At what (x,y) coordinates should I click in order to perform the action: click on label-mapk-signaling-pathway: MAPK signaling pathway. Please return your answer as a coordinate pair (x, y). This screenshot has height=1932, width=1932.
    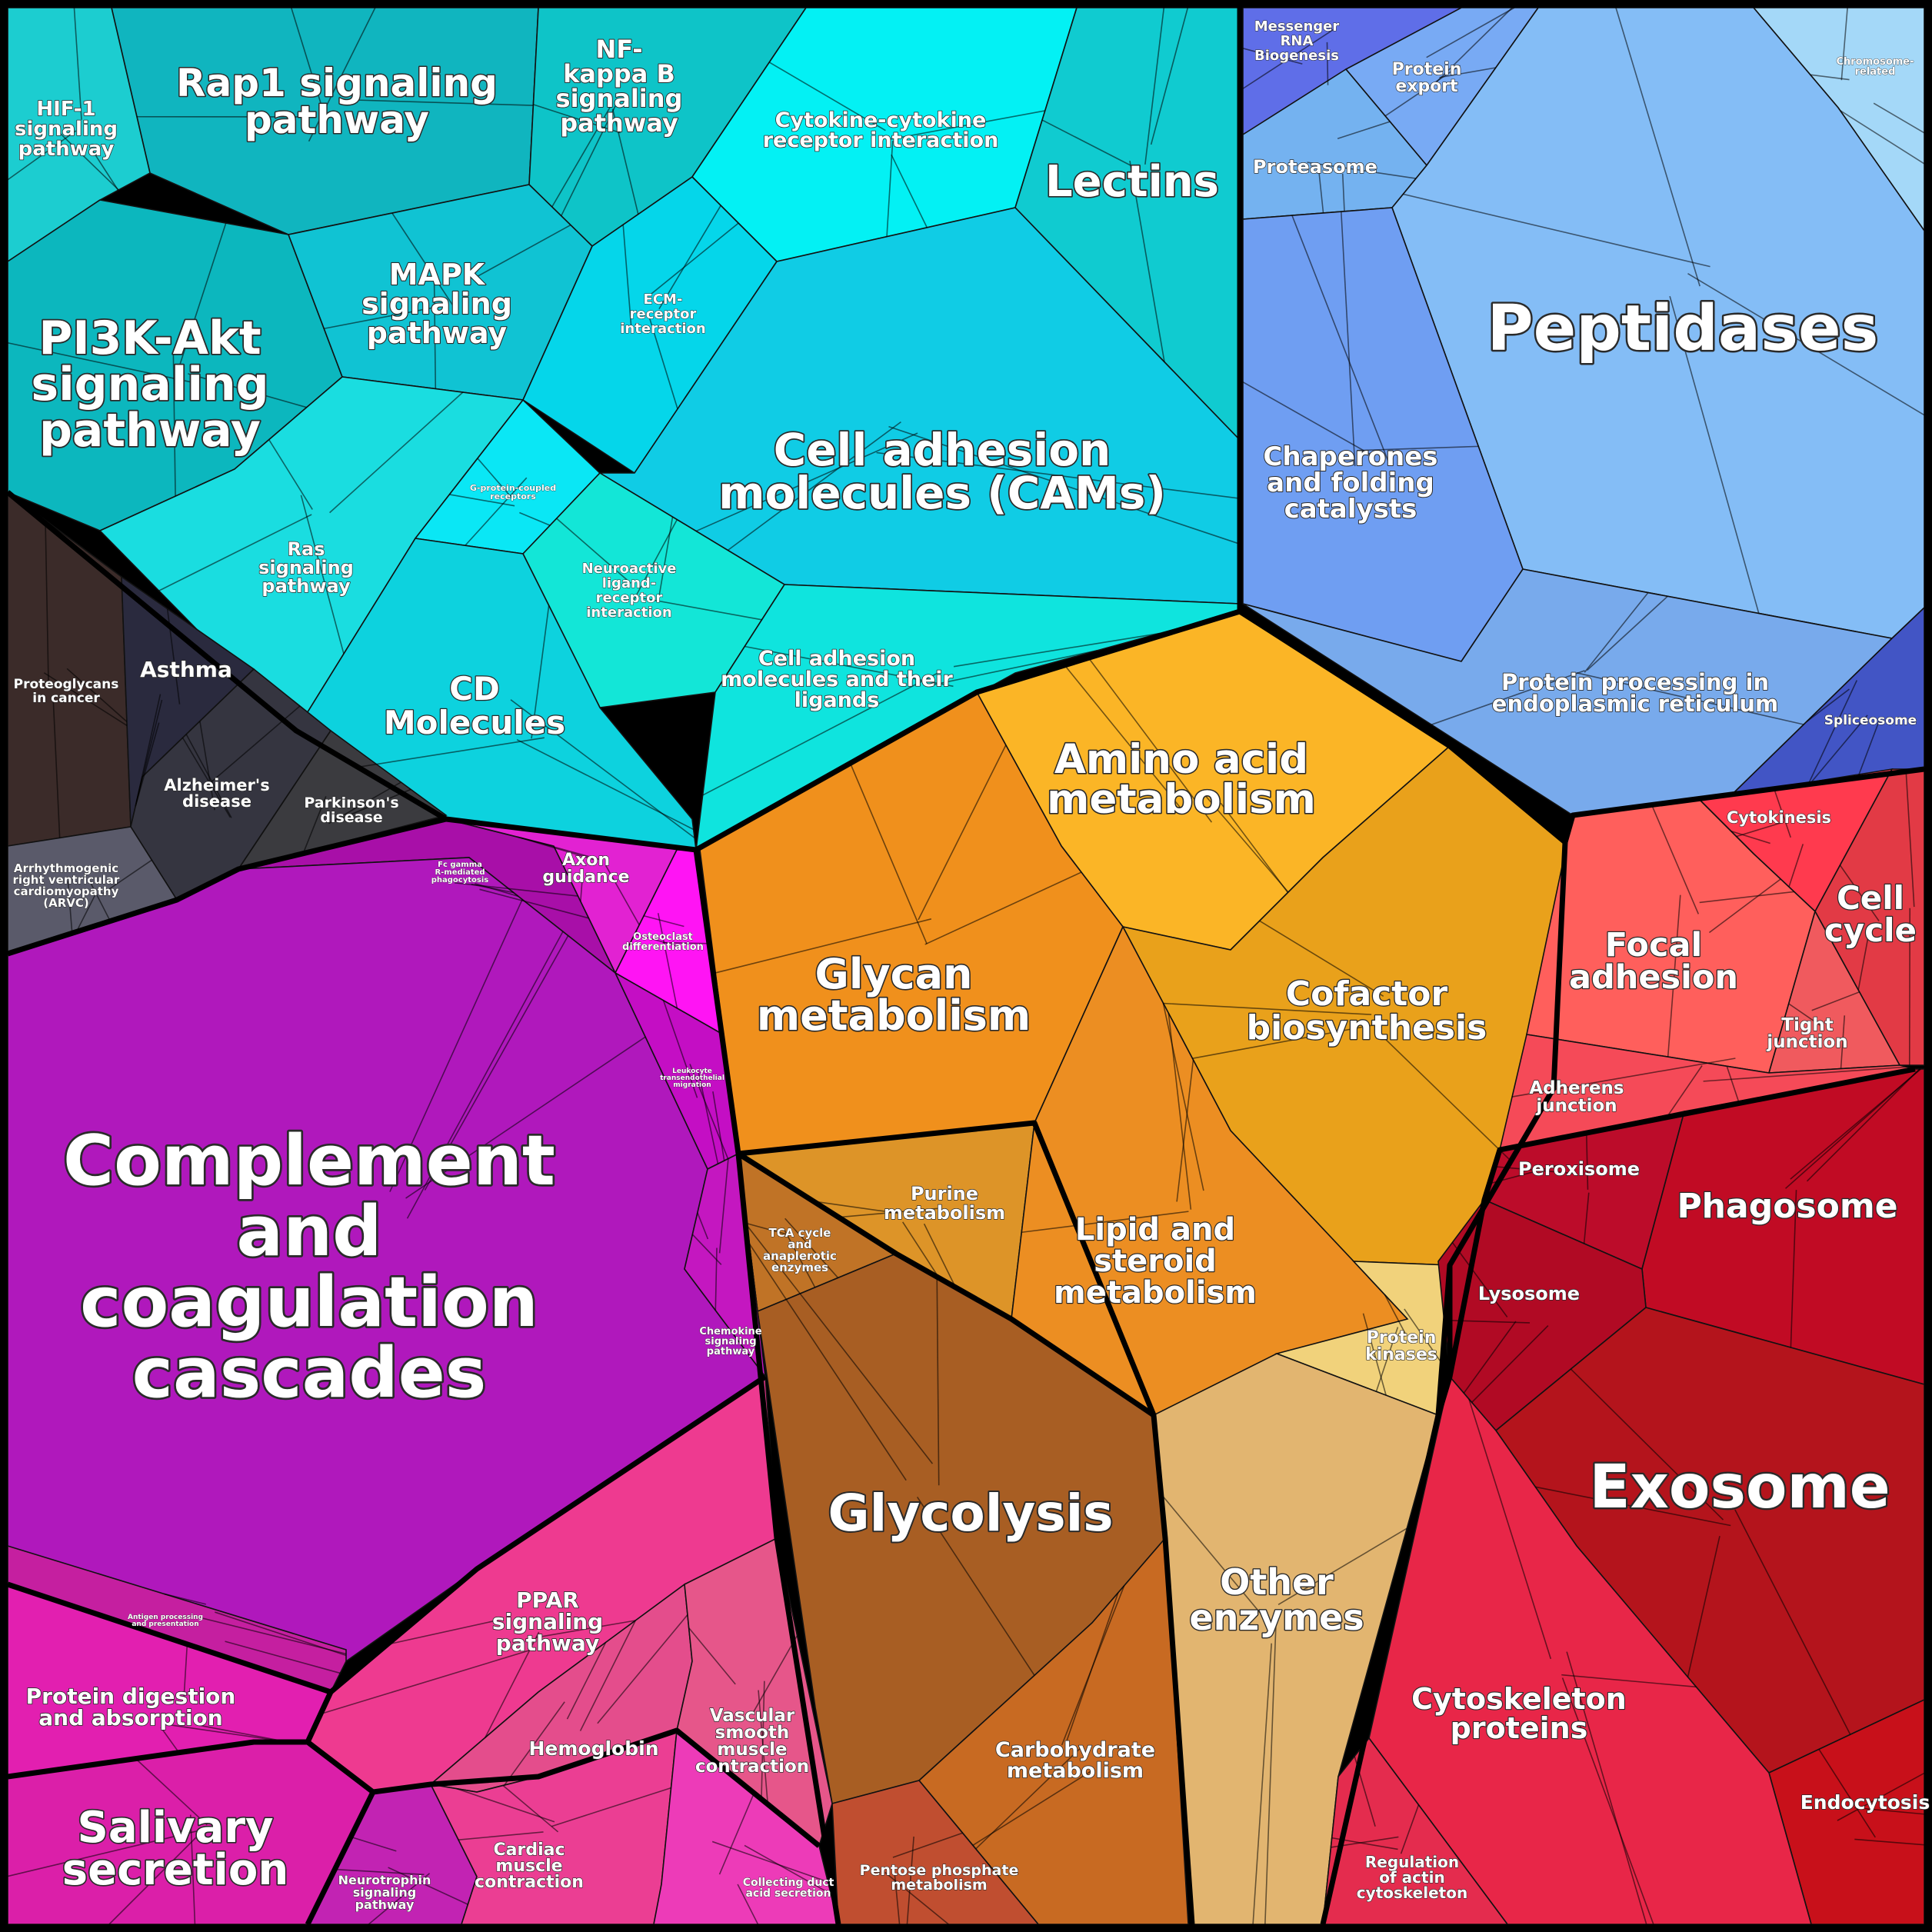
    Looking at the image, I should click on (436, 304).